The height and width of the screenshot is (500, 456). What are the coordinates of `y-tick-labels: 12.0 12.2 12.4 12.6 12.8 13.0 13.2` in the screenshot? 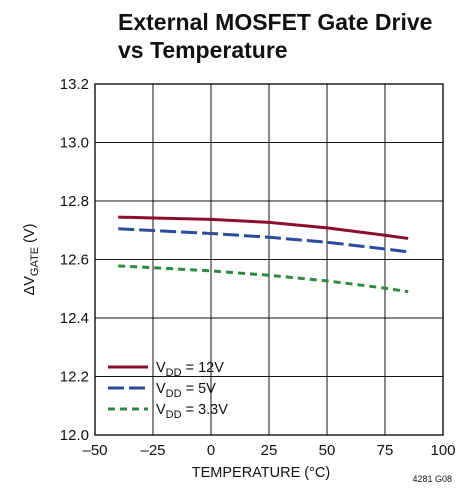 It's located at (74, 260).